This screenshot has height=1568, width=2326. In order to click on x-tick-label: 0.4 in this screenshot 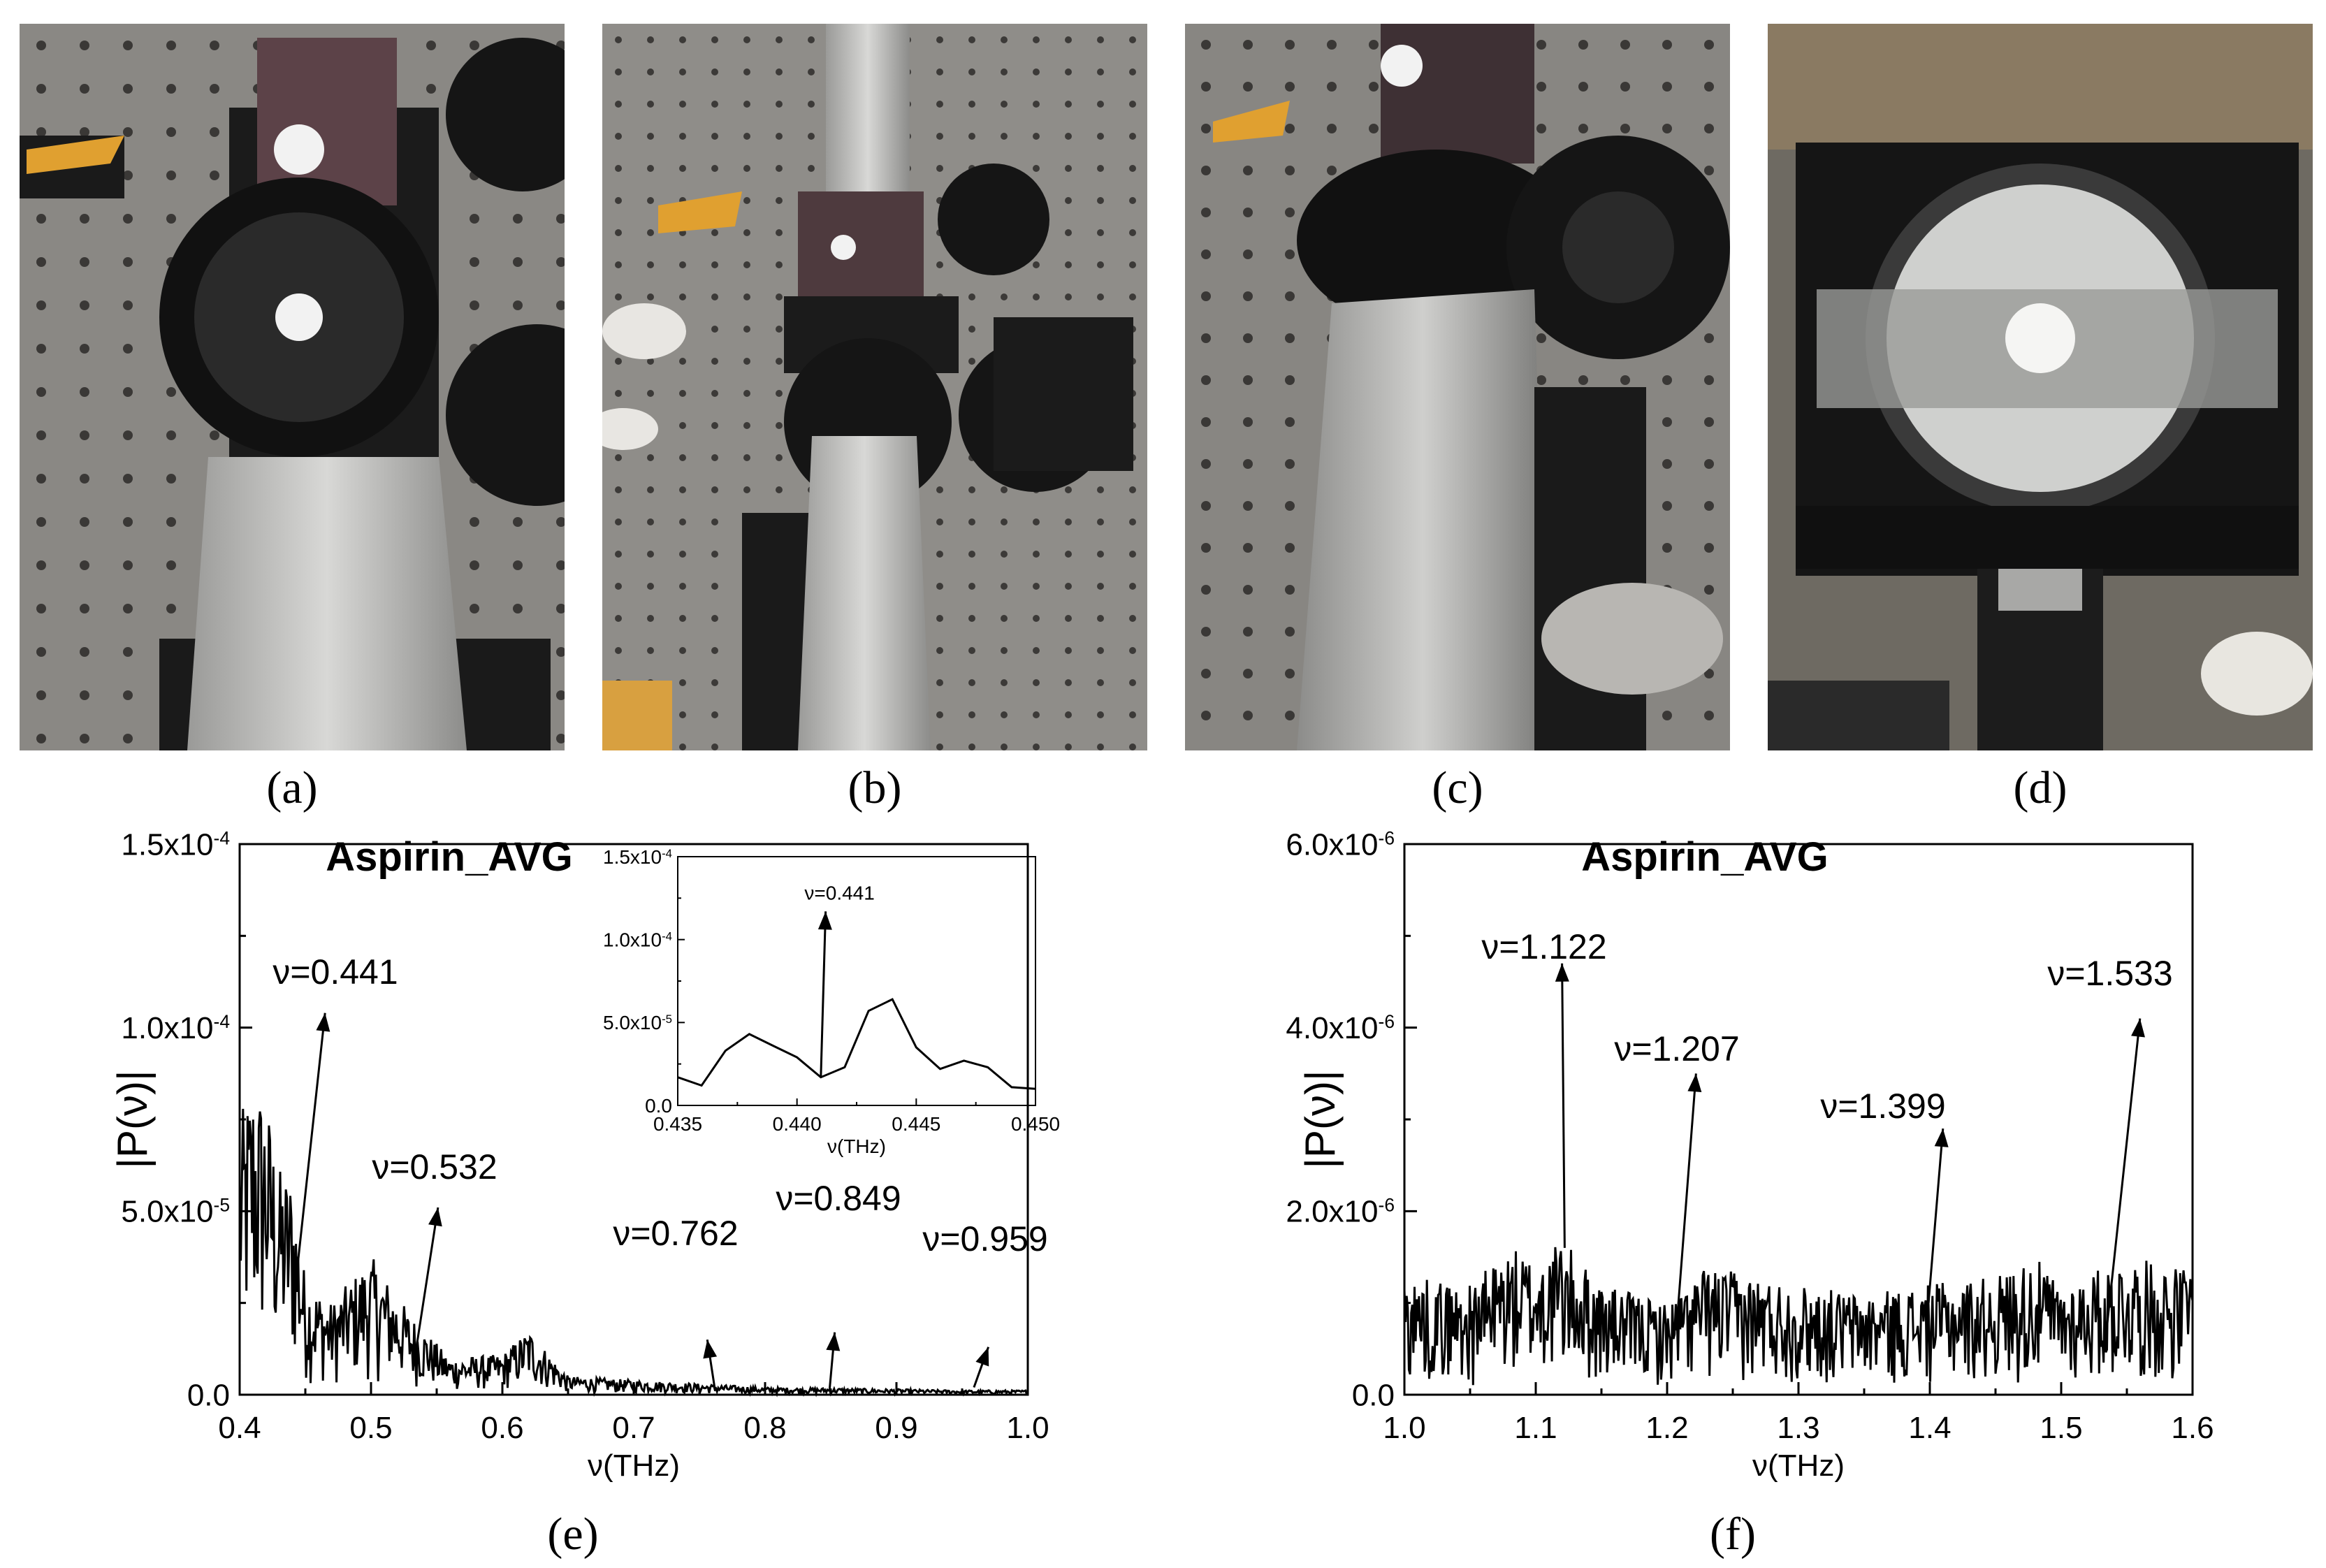, I will do `click(239, 1428)`.